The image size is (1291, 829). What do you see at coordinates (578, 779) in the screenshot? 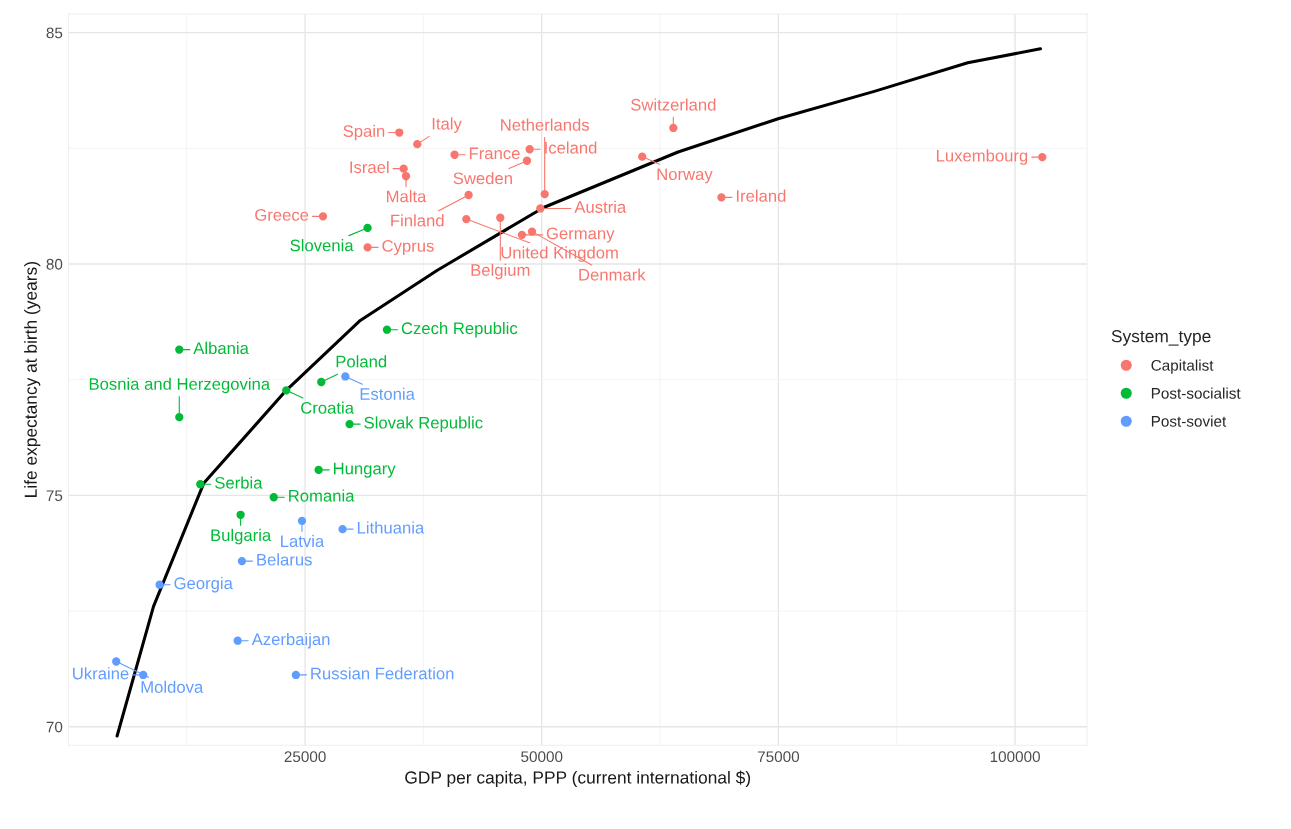
I see `x-axis-title: GDP per capita, PPP (current international $)` at bounding box center [578, 779].